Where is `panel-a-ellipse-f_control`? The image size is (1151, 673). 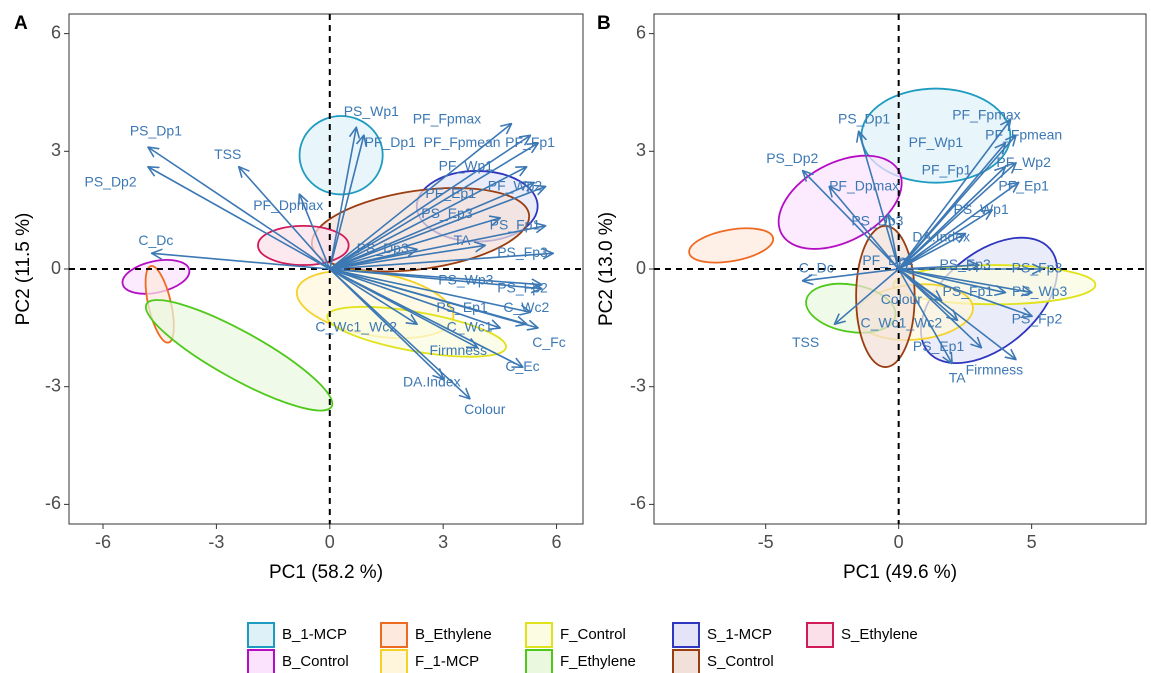 panel-a-ellipse-f_control is located at coordinates (416, 331).